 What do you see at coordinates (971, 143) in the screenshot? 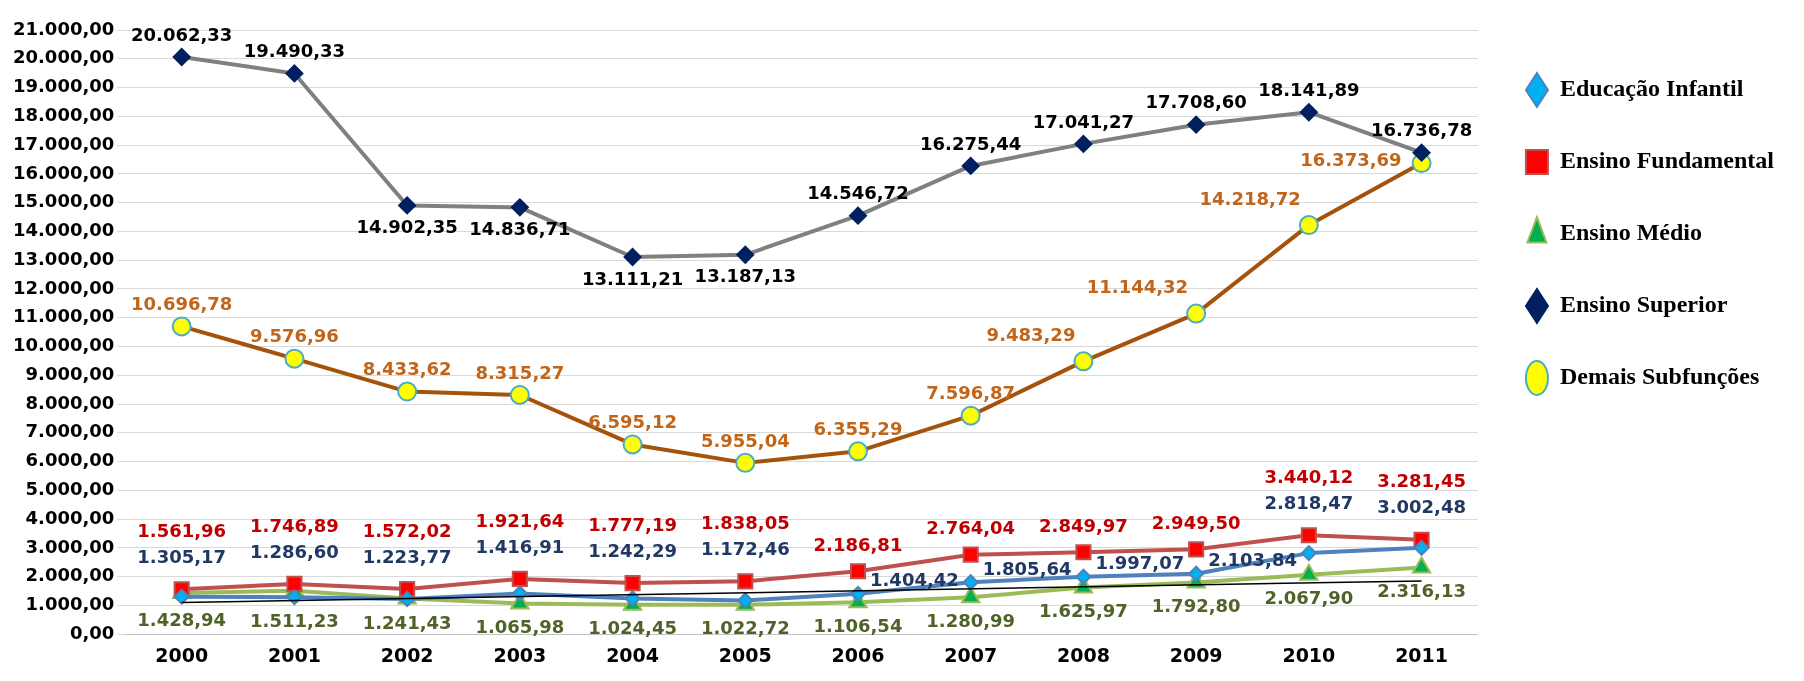
I see `data-label: 16.275,44` at bounding box center [971, 143].